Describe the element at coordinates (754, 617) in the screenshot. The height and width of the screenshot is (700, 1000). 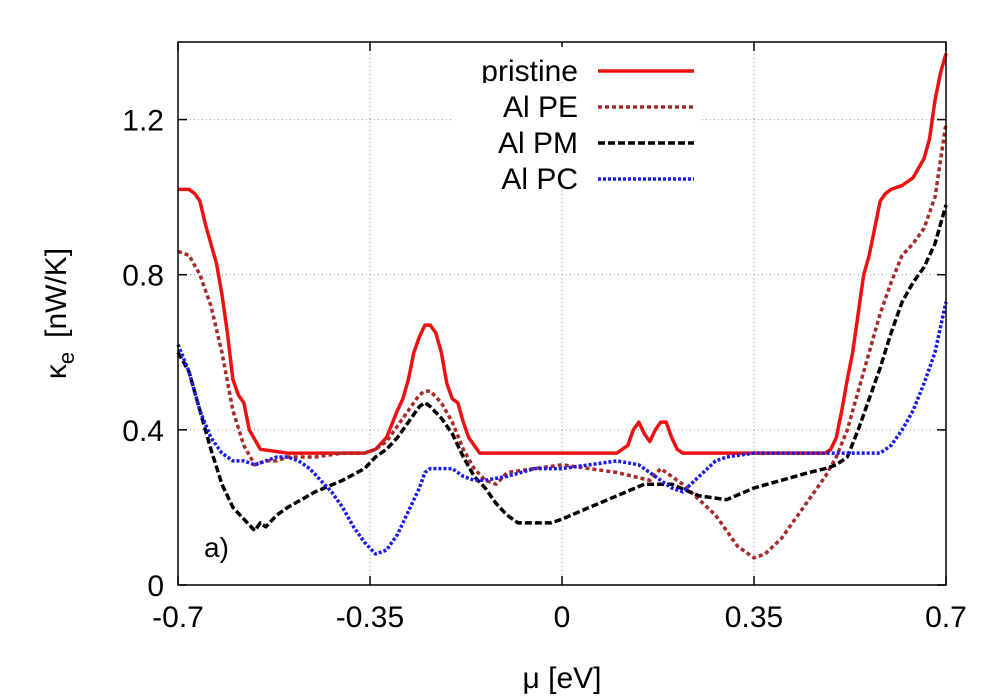
I see `x-tick-label: 0.35` at that location.